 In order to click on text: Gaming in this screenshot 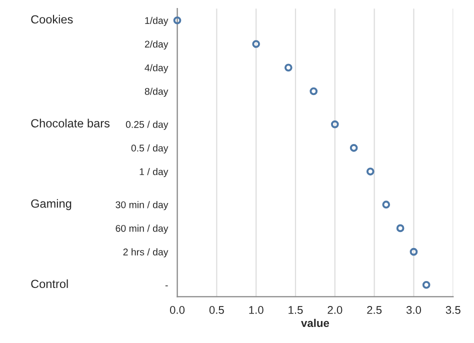, I will do `click(51, 204)`.